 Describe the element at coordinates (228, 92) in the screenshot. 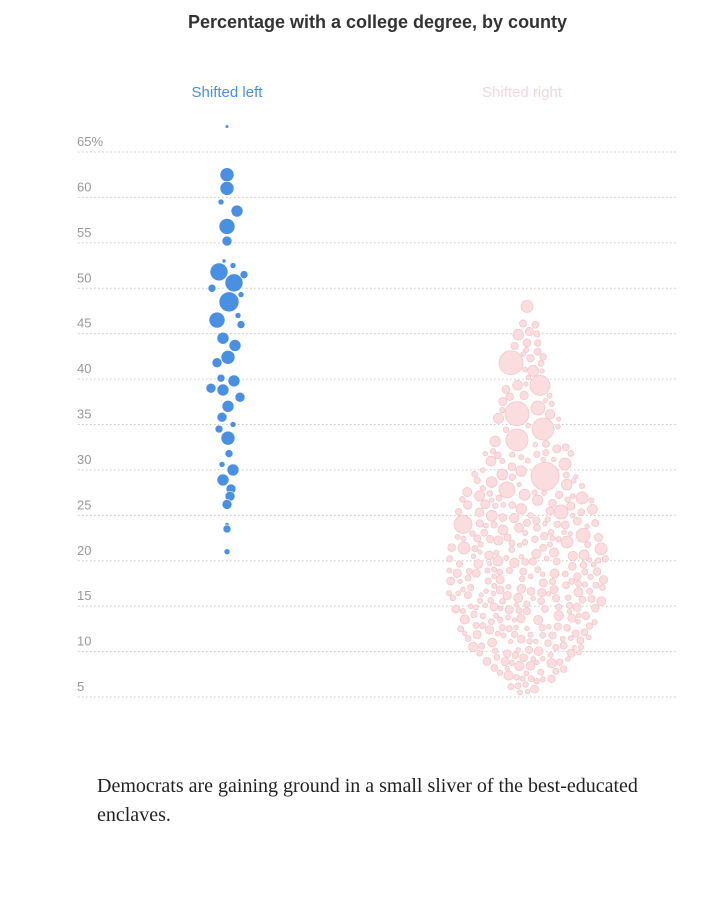

I see `legend-shifted-left: Shifted left` at that location.